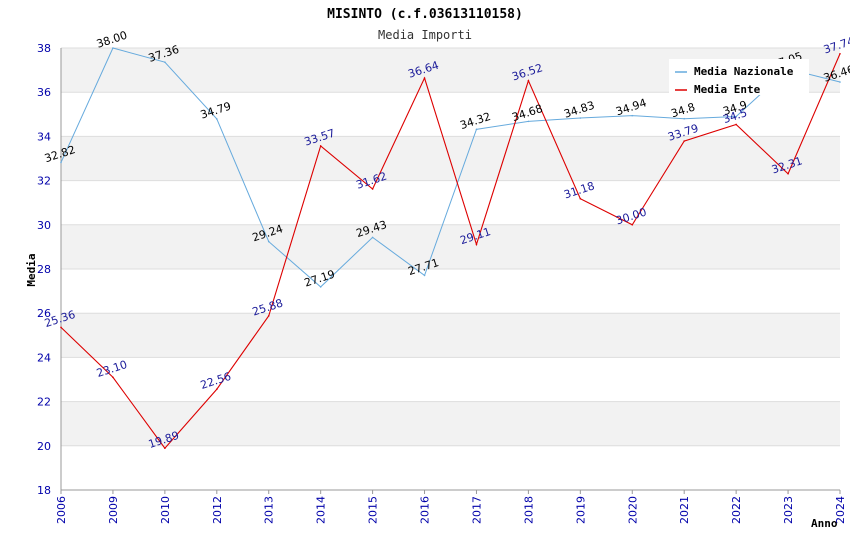  I want to click on y-tick-label: 34, so click(44, 136).